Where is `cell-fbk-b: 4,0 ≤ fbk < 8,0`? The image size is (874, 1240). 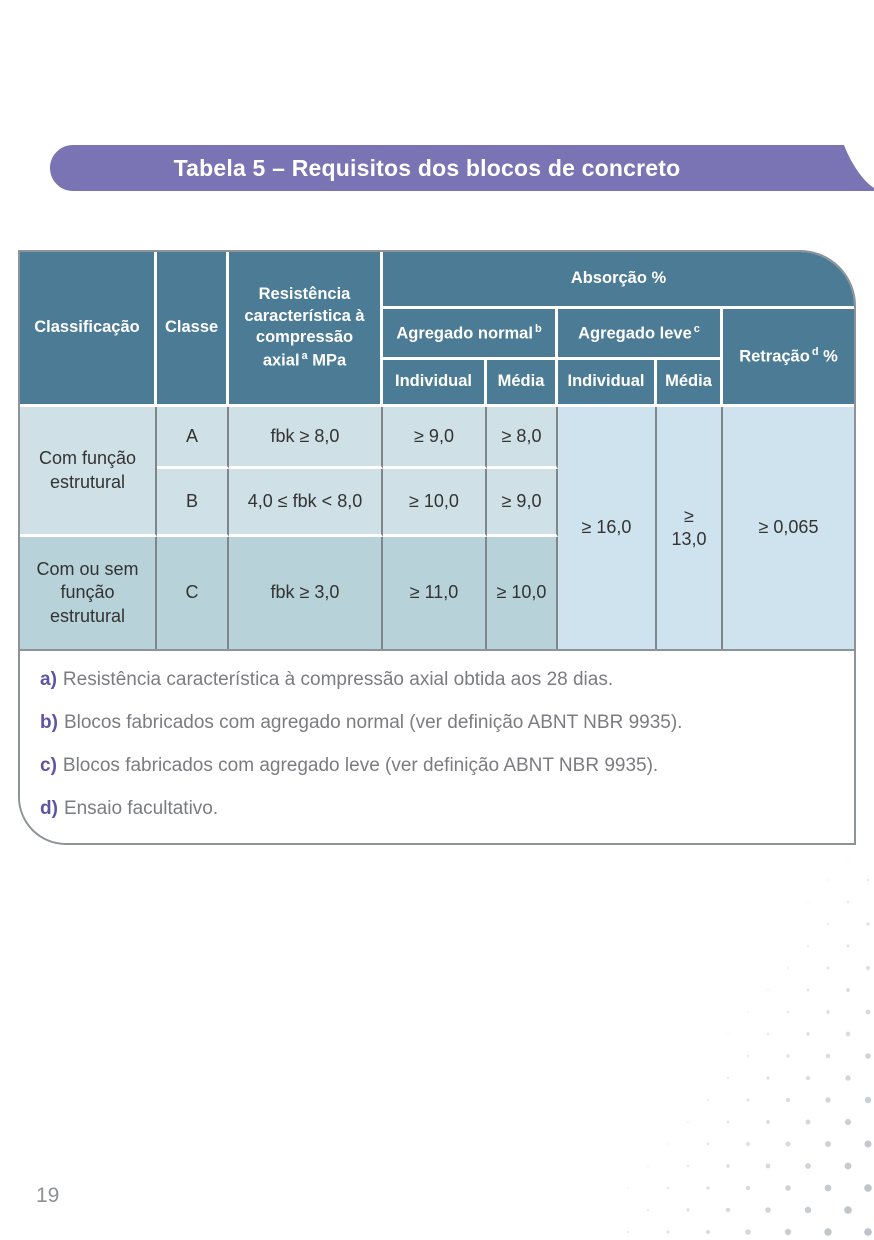
cell-fbk-b: 4,0 ≤ fbk < 8,0 is located at coordinates (306, 503).